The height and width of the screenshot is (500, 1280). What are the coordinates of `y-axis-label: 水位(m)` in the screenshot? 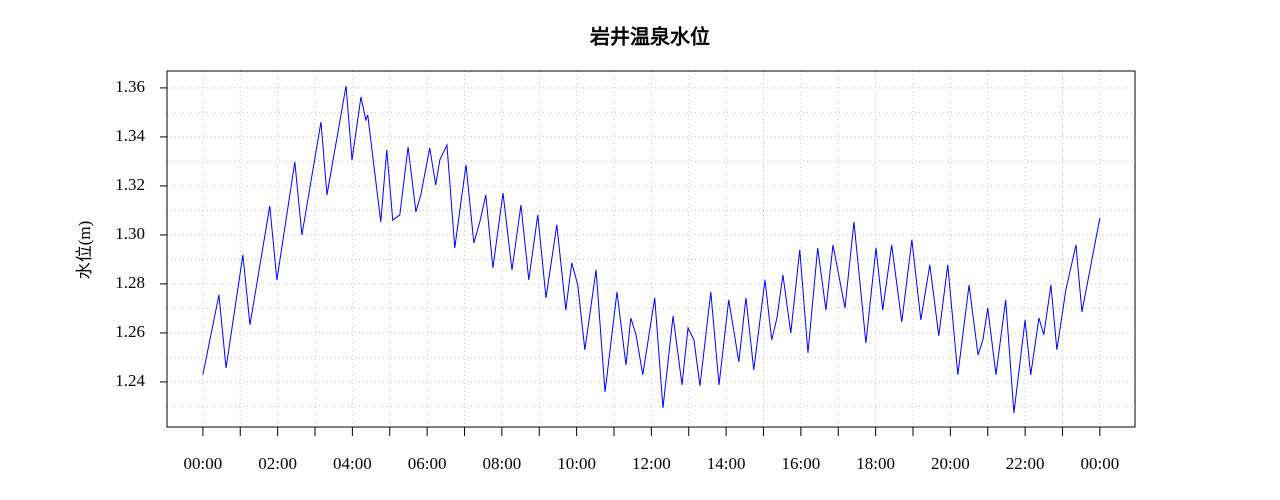 It's located at (84, 250).